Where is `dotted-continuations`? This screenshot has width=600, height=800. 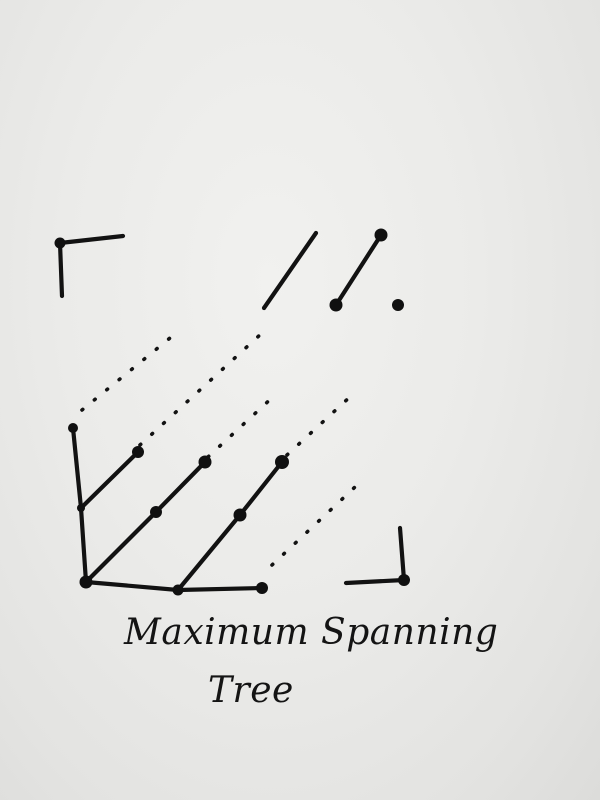
dotted-continuations is located at coordinates (218, 449).